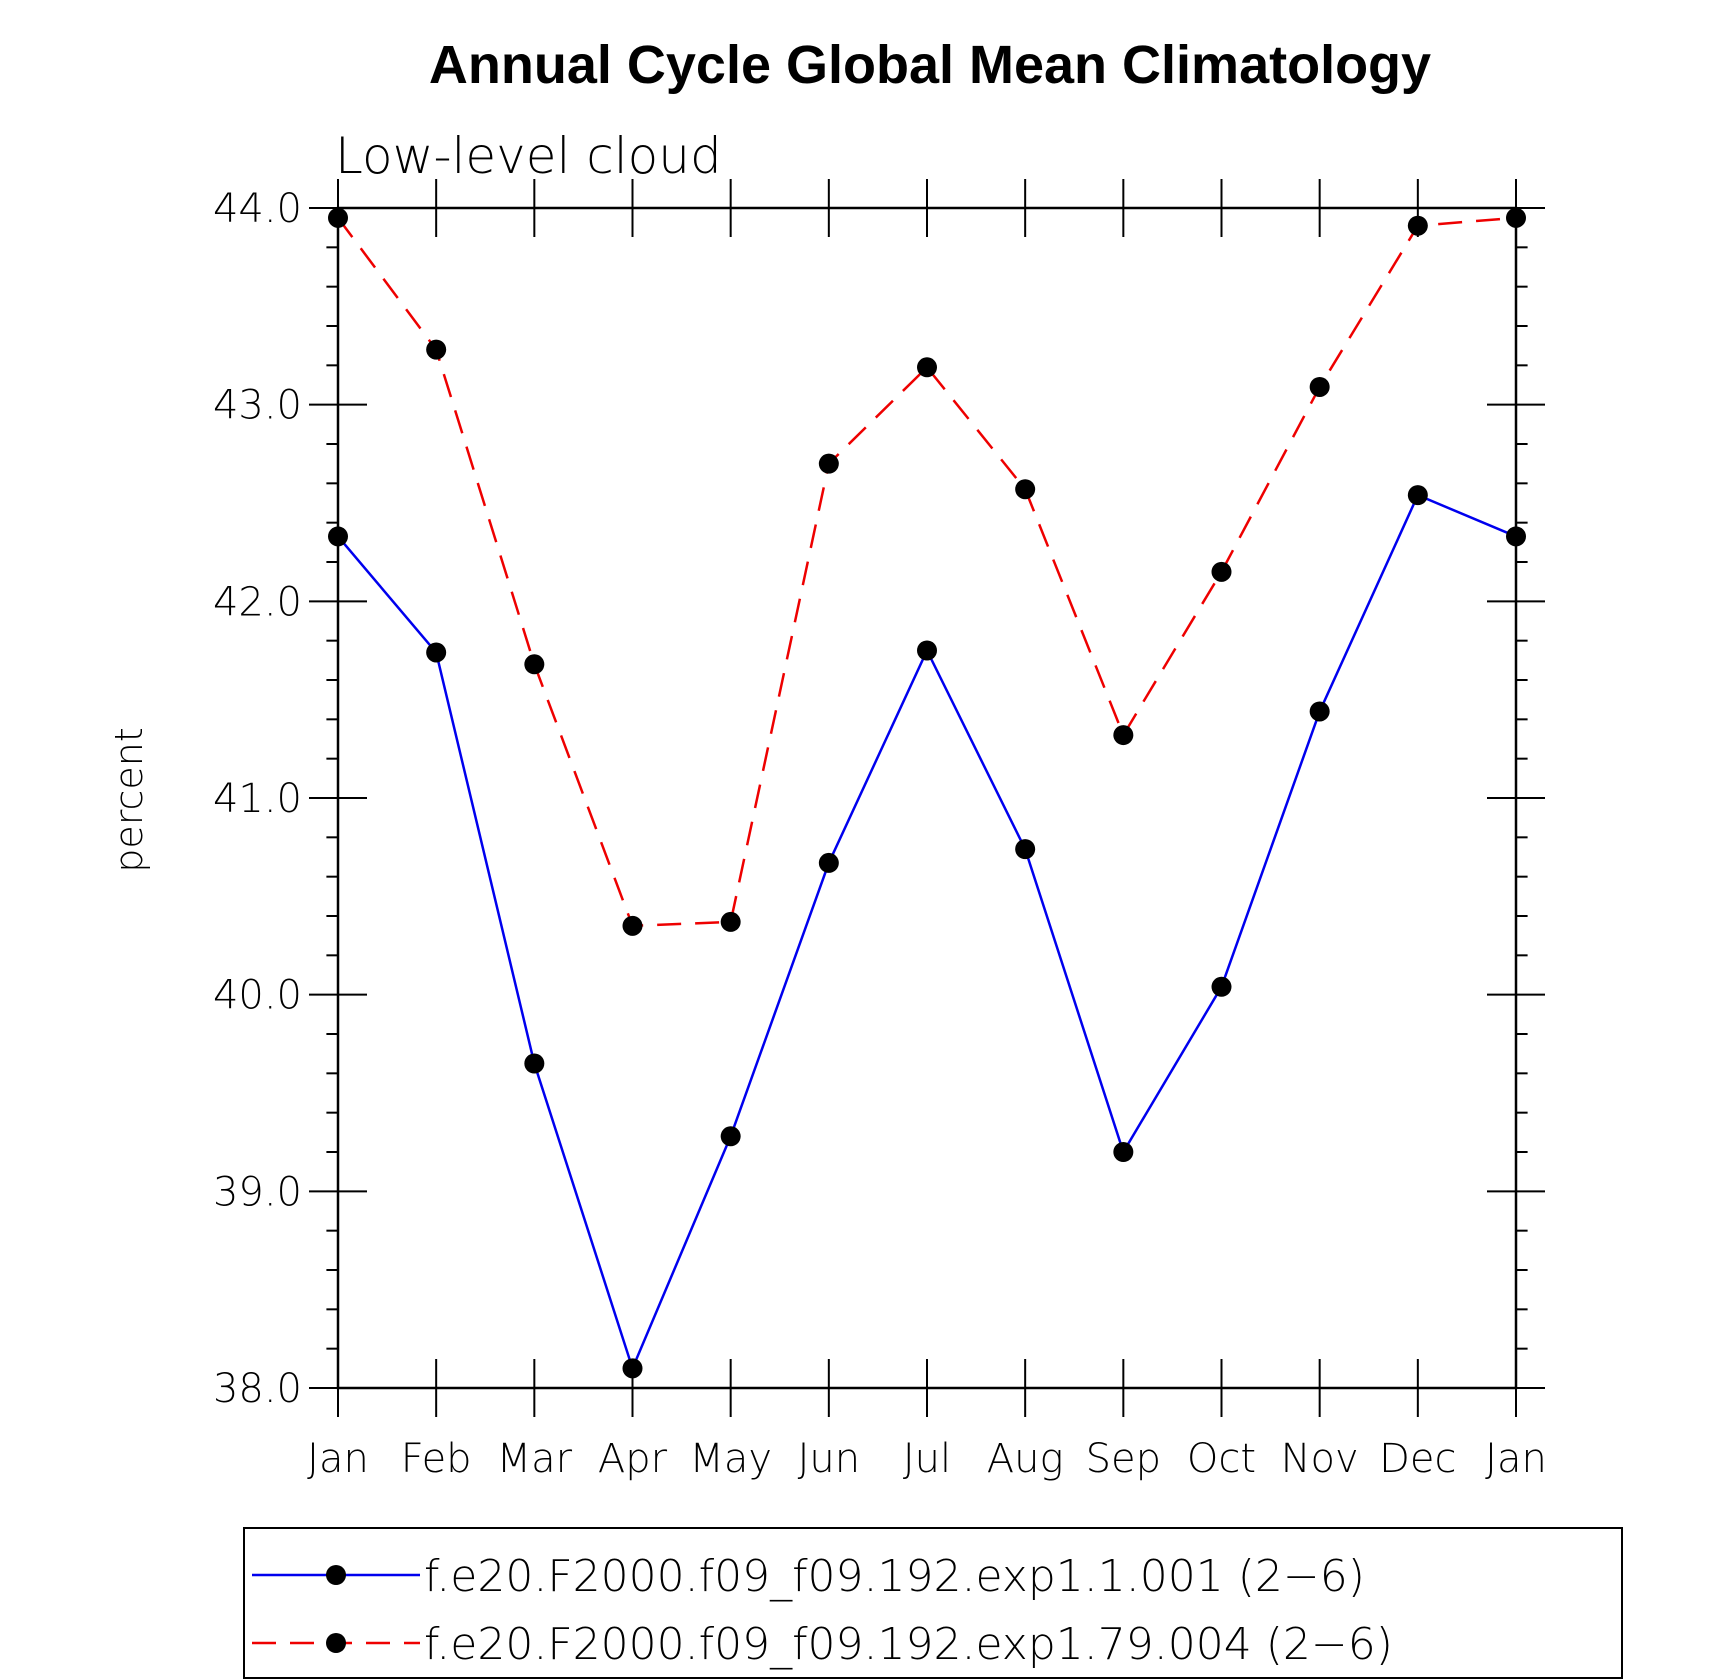  I want to click on y-axis-label: percent, so click(129, 800).